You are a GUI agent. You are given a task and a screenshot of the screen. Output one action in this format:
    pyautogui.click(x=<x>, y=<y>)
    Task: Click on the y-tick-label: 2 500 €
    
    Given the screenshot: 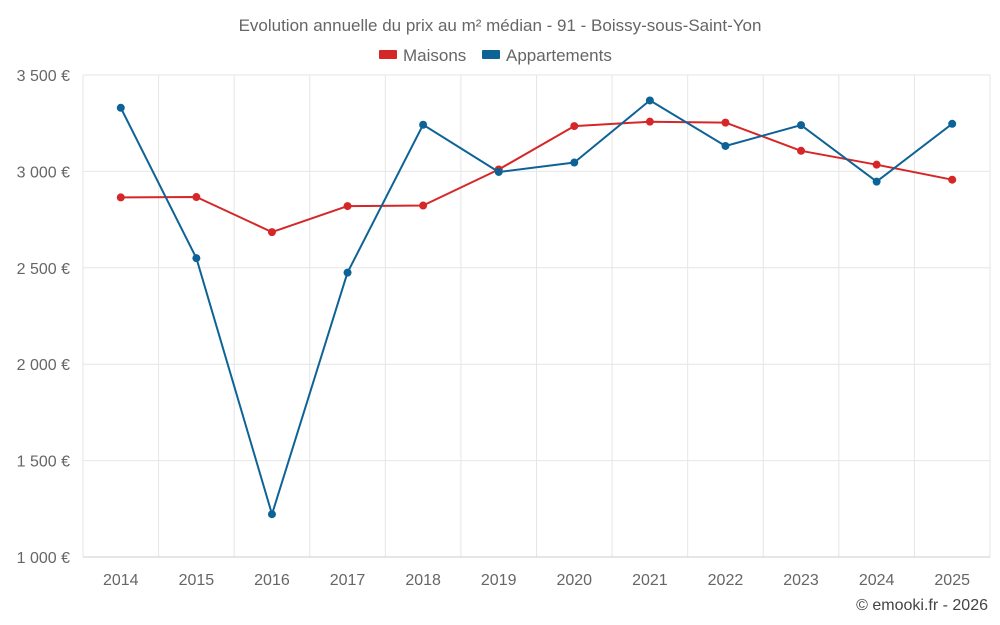 What is the action you would take?
    pyautogui.click(x=43, y=269)
    